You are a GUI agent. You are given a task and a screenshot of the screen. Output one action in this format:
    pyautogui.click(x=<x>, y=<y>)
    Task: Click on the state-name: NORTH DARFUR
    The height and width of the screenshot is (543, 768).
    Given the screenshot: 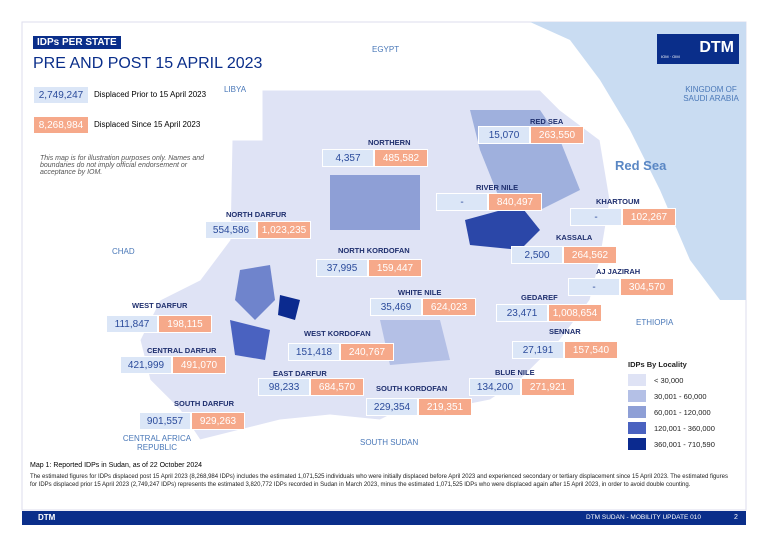 What is the action you would take?
    pyautogui.click(x=256, y=214)
    